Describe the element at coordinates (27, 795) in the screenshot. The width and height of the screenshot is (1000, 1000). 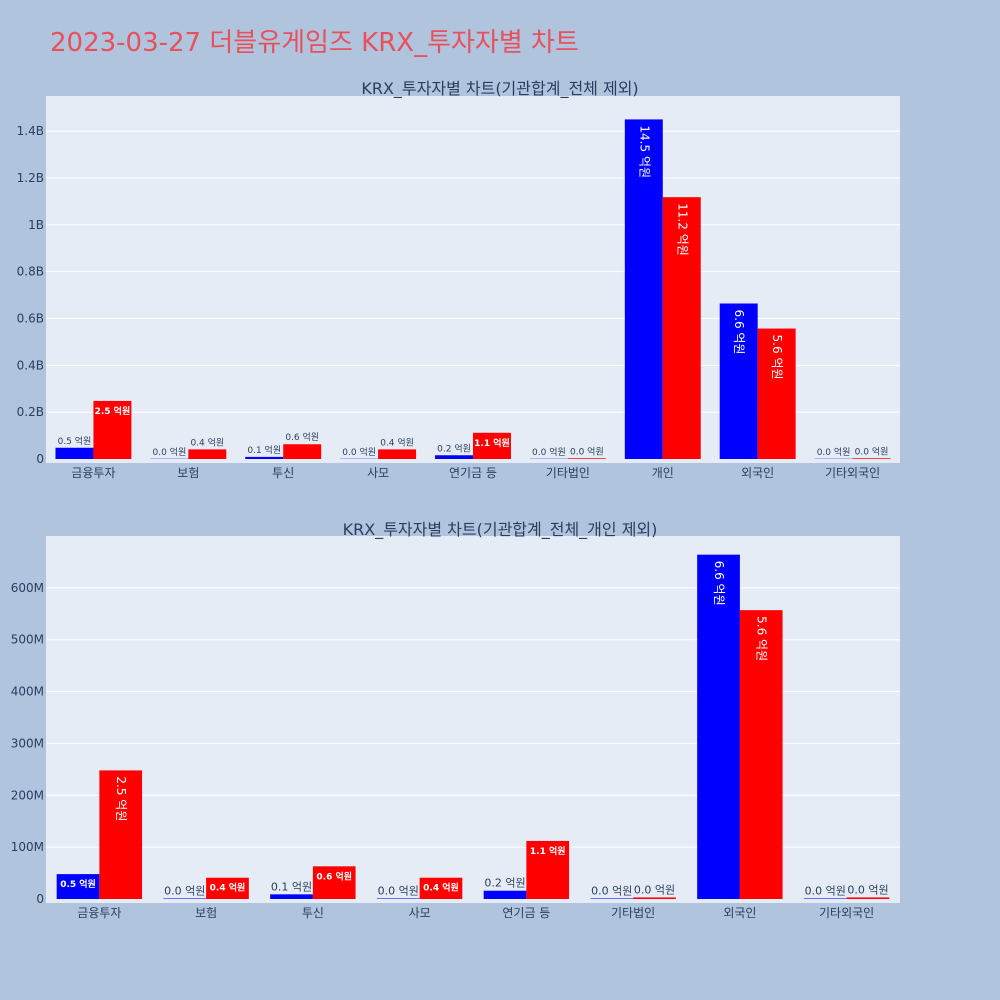
I see `y-tick-label: 200M` at that location.